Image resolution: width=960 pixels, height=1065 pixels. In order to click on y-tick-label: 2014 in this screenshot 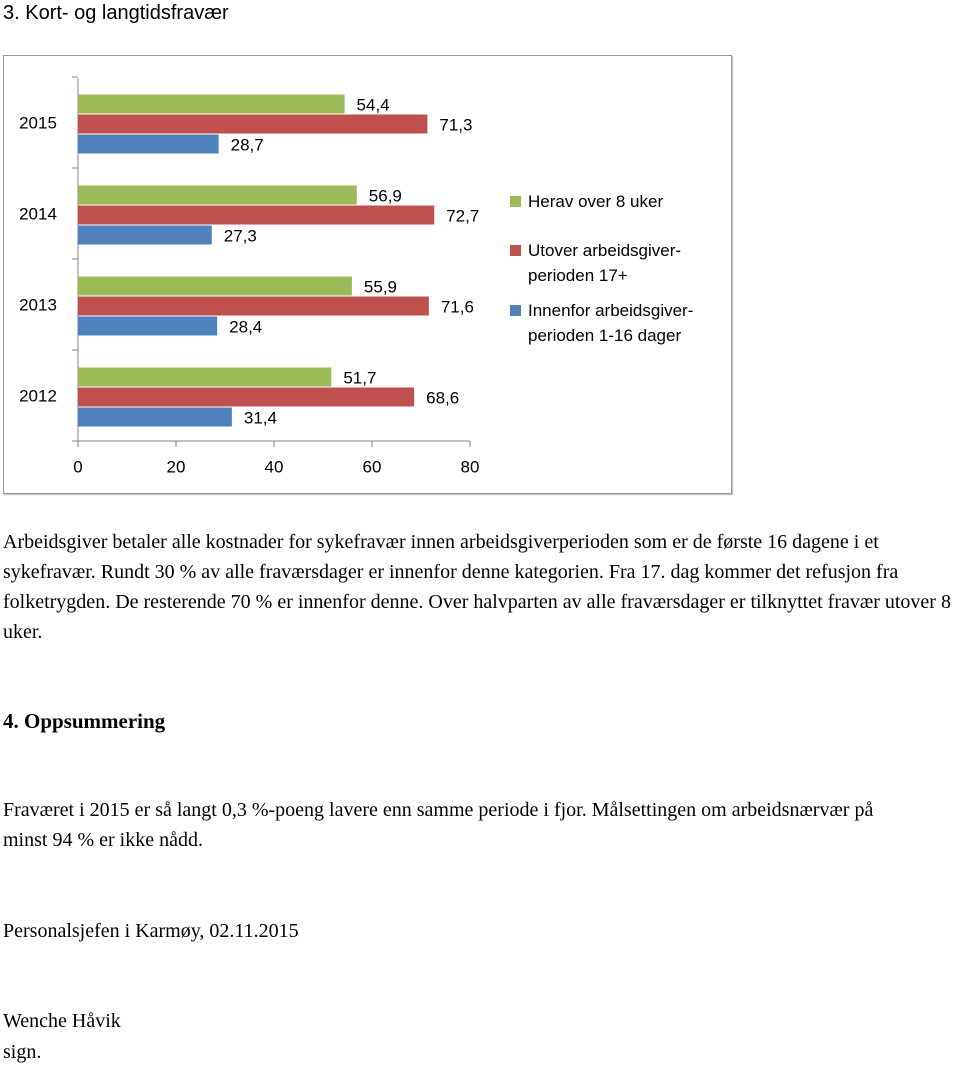, I will do `click(38, 213)`.